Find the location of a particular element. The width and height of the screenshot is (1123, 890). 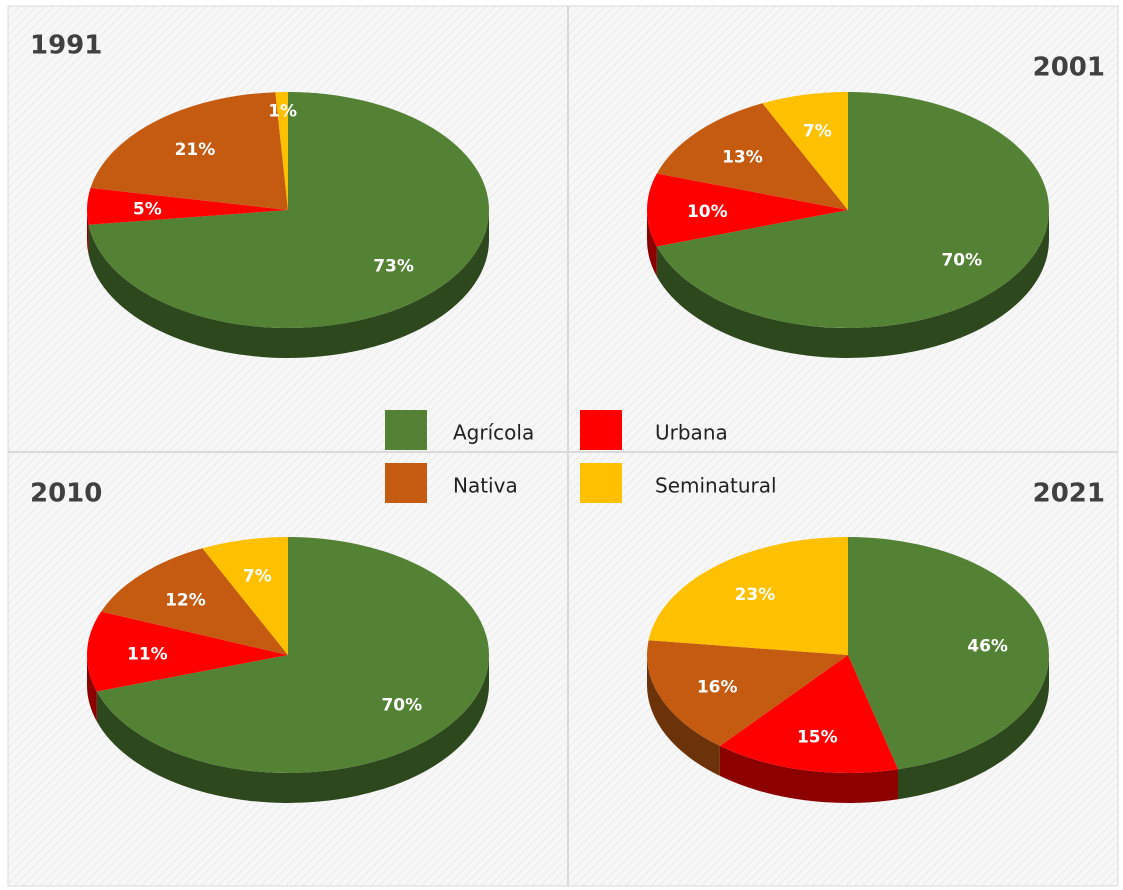

data-label: 21% is located at coordinates (195, 150).